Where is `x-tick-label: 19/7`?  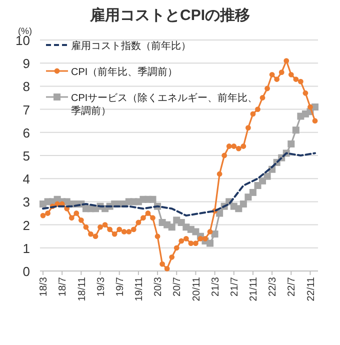 x-tick-label: 19/7 is located at coordinates (120, 286).